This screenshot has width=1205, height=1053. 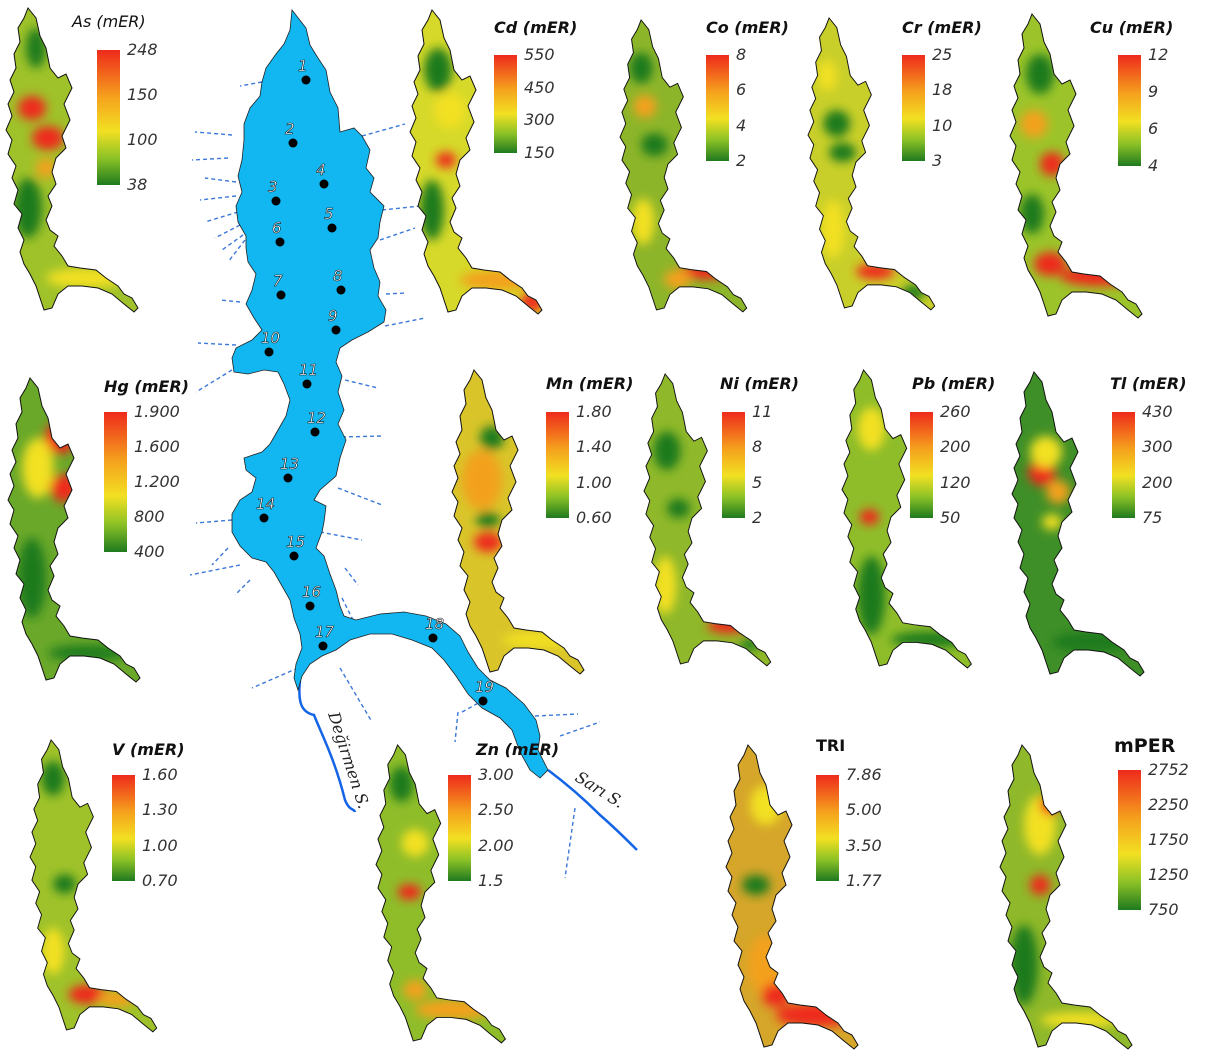 What do you see at coordinates (160, 774) in the screenshot?
I see `colorbar-tick-label: 1.60` at bounding box center [160, 774].